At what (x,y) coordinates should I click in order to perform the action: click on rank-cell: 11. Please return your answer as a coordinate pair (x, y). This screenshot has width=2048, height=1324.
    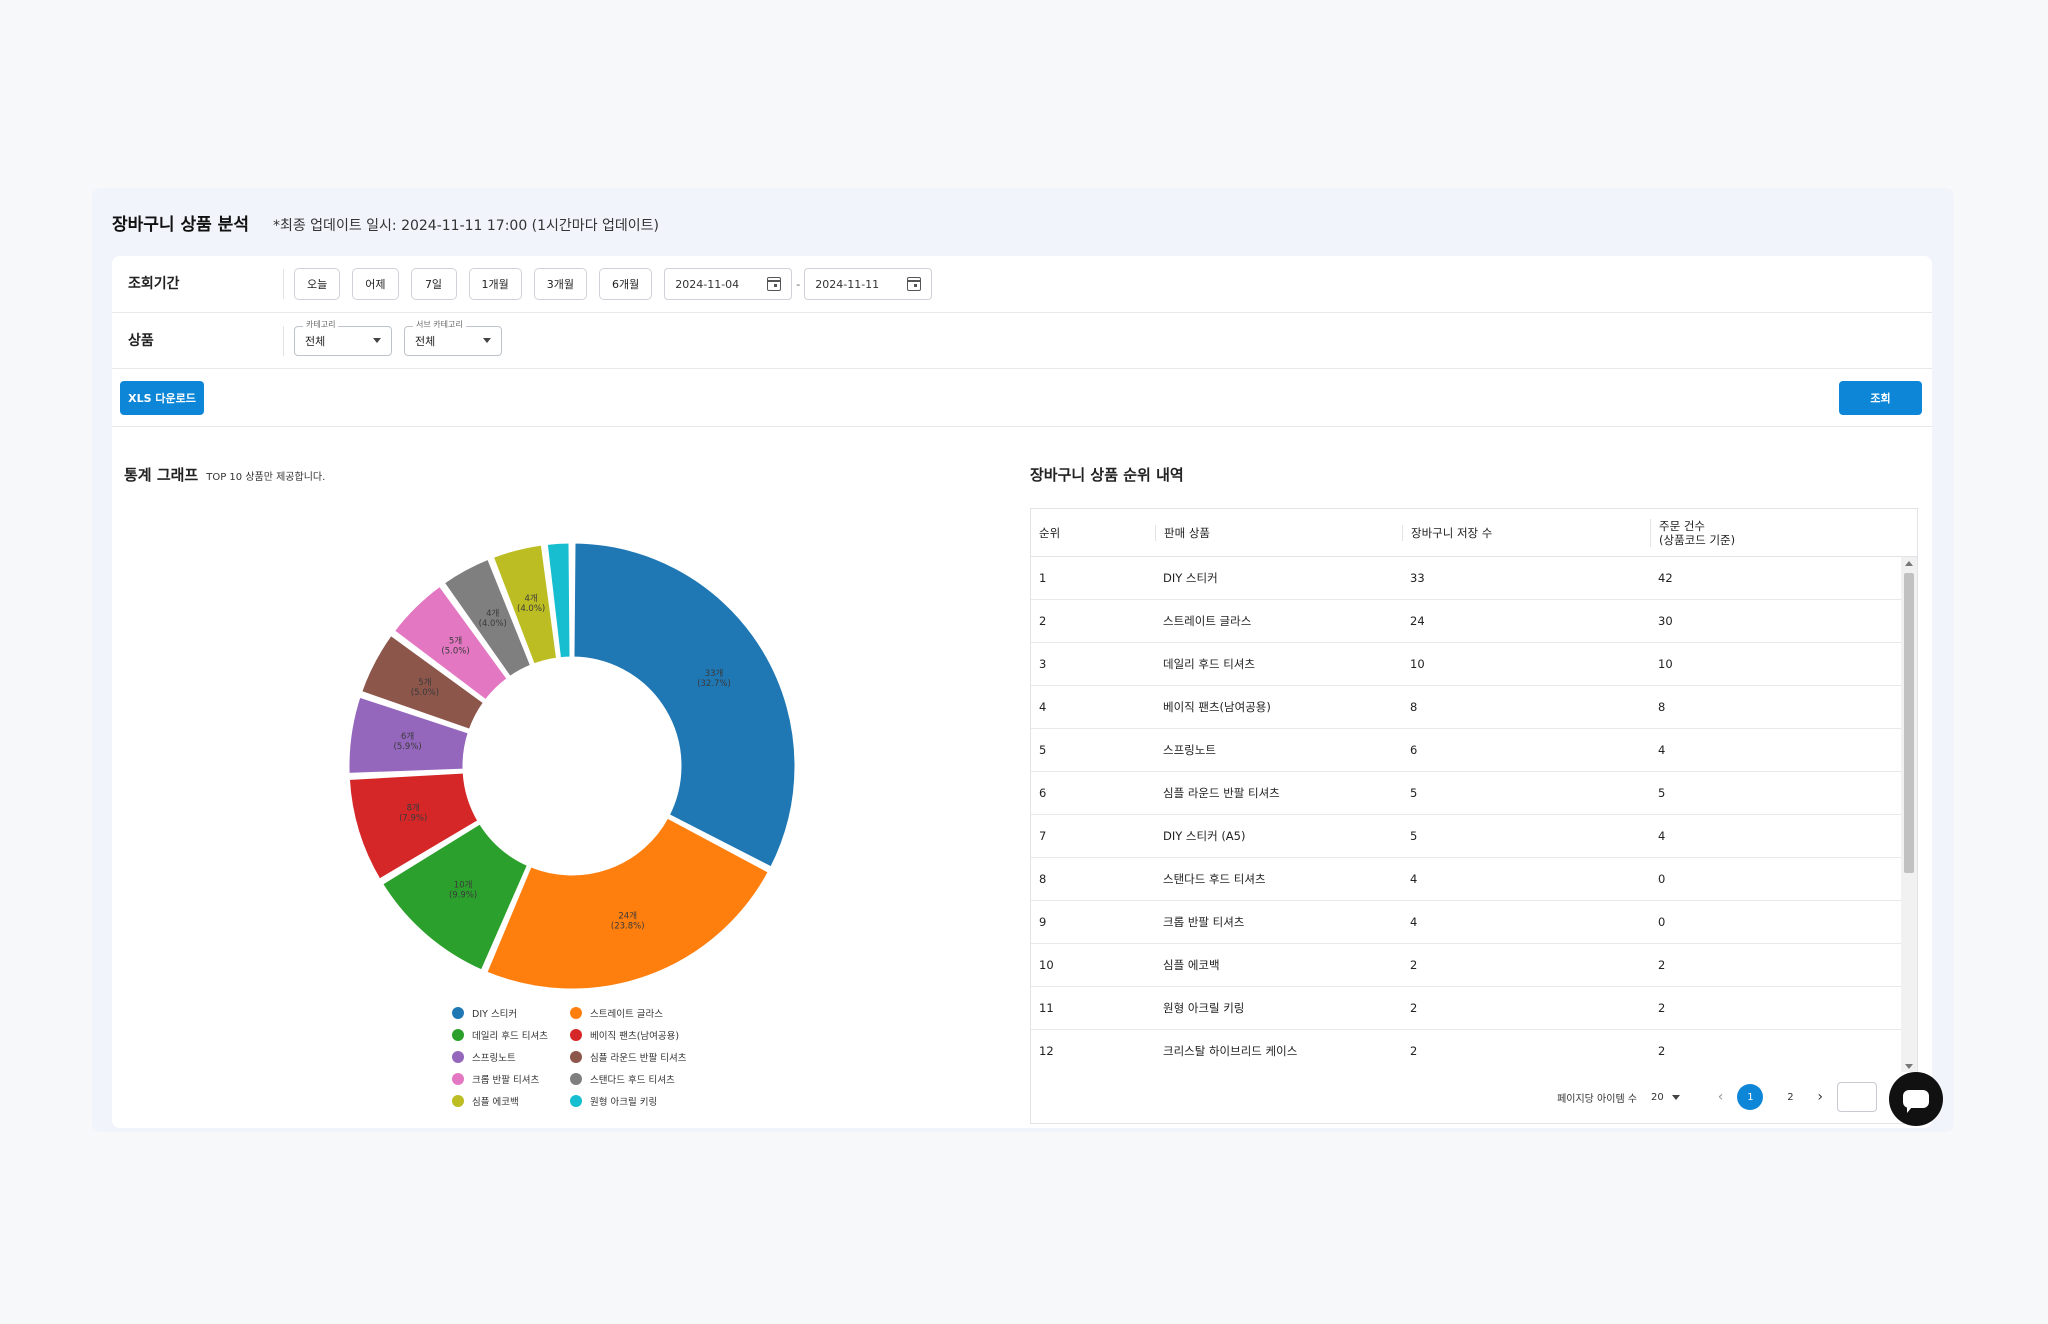
    Looking at the image, I should click on (1046, 1008).